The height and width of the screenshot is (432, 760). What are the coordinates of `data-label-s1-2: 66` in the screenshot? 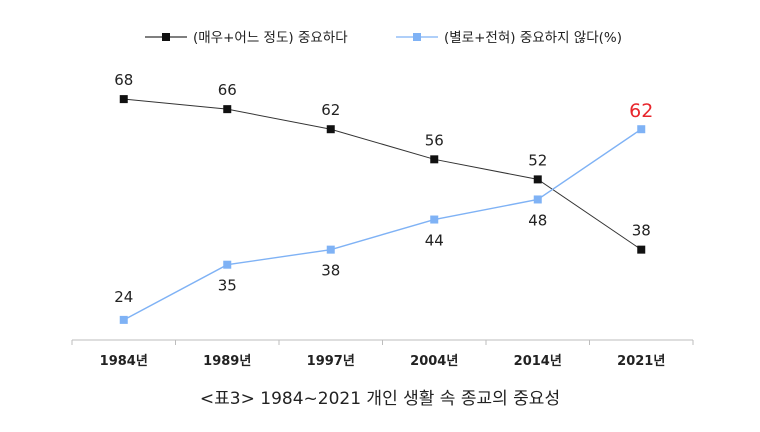 It's located at (227, 90).